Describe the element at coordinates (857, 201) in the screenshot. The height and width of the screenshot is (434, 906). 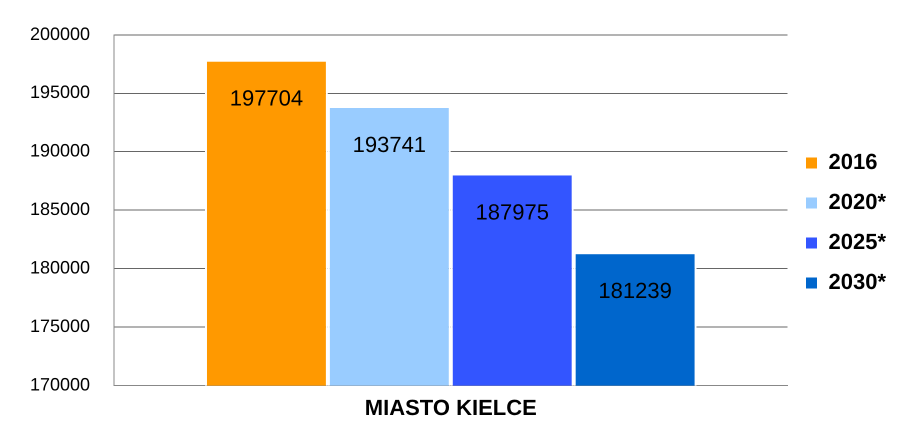
I see `legend-label: 2020*` at that location.